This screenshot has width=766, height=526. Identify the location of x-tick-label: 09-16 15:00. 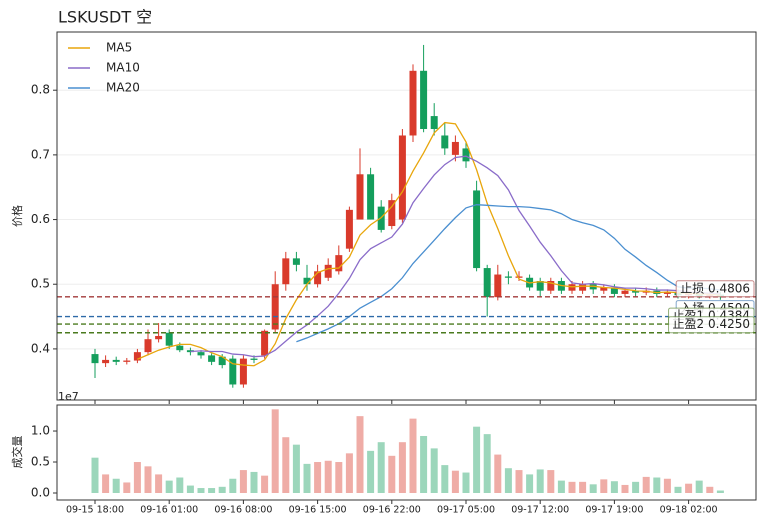
(318, 510).